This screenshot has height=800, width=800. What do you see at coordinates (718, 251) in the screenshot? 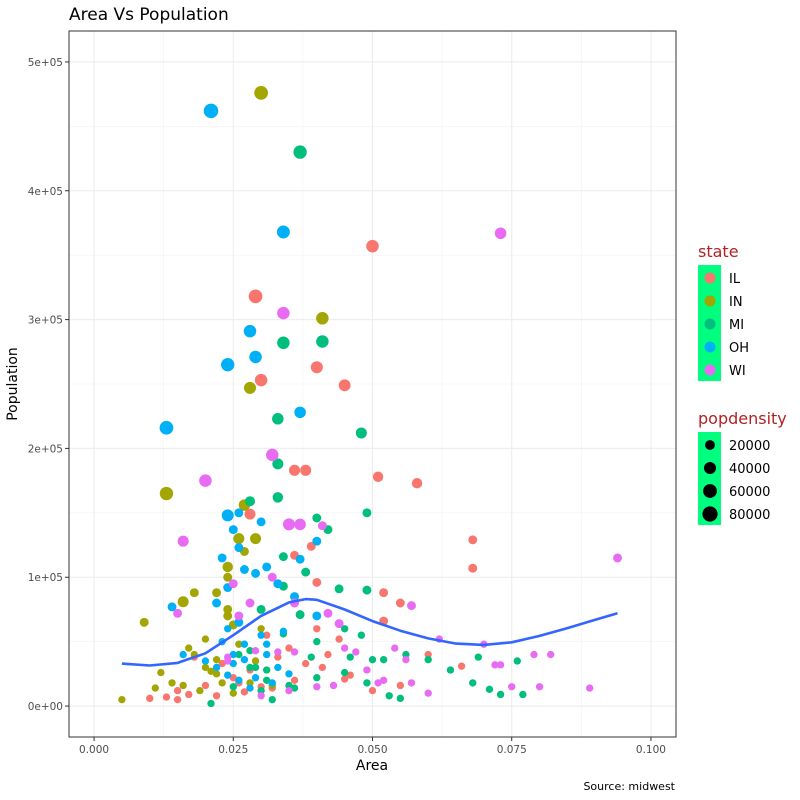
I see `legend-state-title: state` at bounding box center [718, 251].